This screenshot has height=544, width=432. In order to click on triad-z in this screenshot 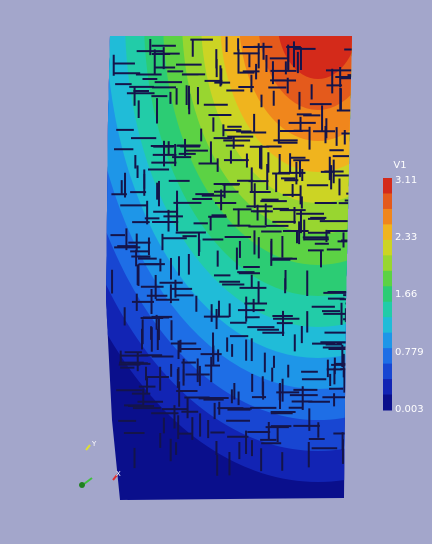, I will do `click(88, 481)`.